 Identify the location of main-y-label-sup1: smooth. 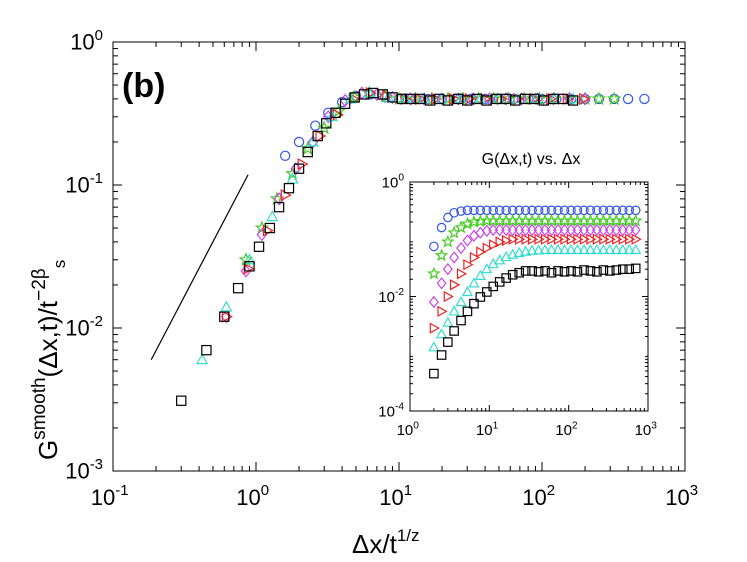
(39, 408).